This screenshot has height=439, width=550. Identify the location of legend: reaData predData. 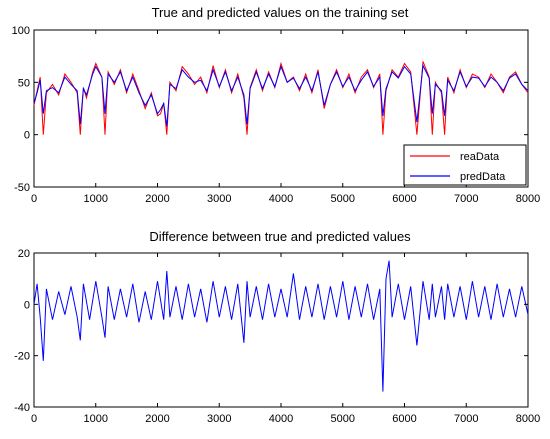
(465, 165).